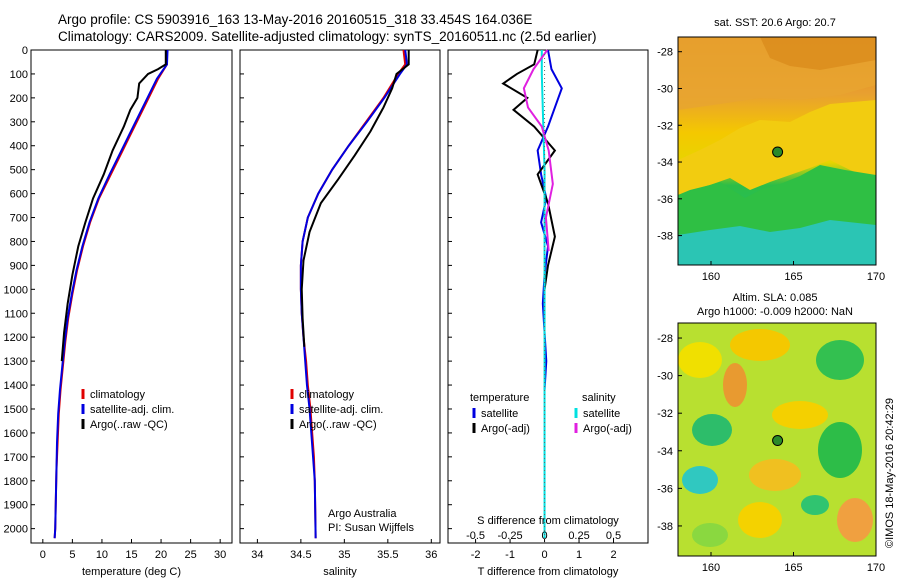 This screenshot has height=580, width=900. I want to click on annotation-org: Argo Australia, so click(362, 514).